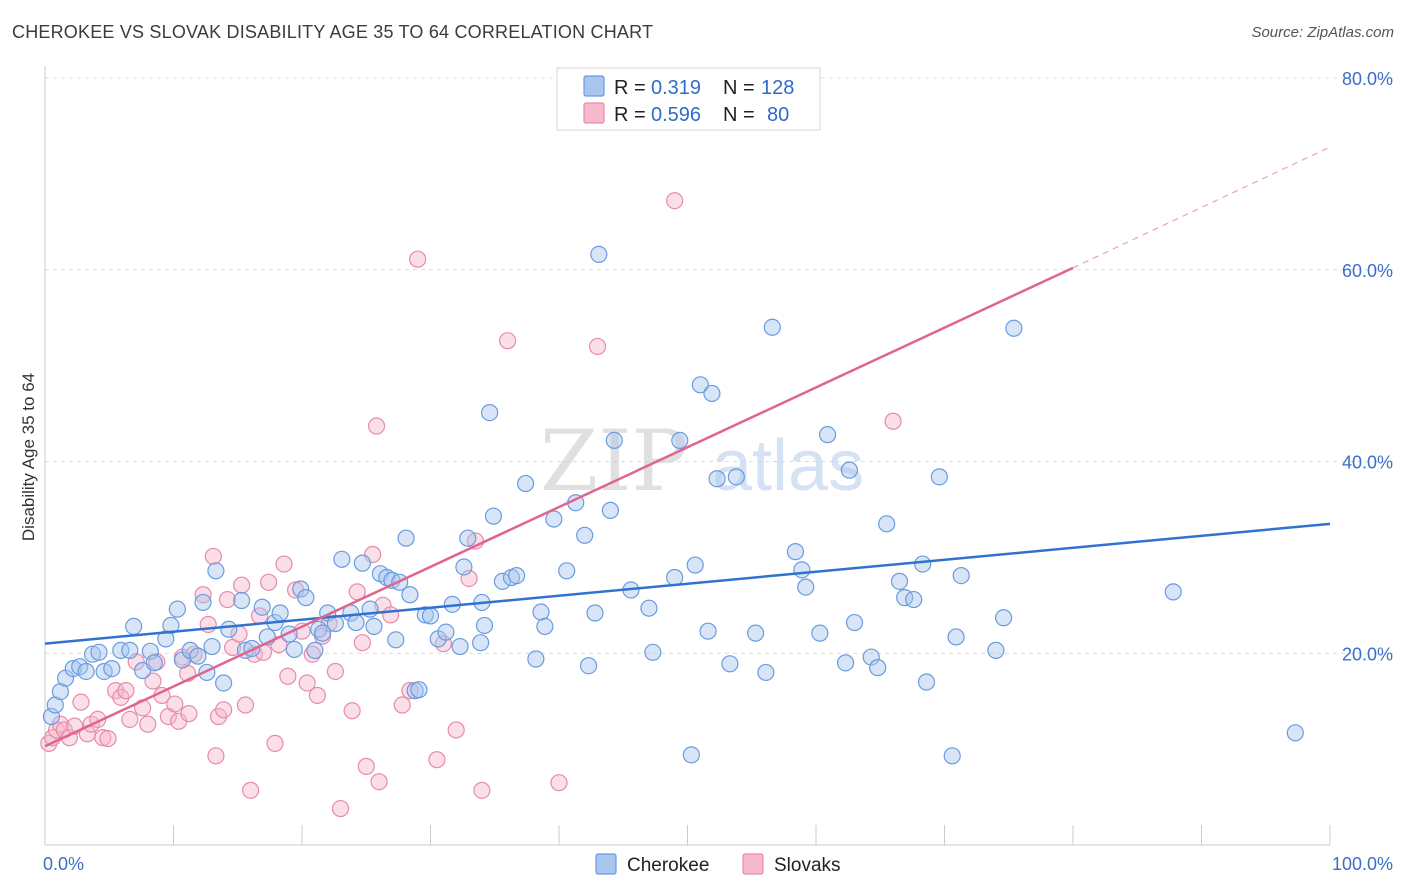 The width and height of the screenshot is (1406, 892). What do you see at coordinates (594, 113) in the screenshot?
I see `legend-swatch-slovak` at bounding box center [594, 113].